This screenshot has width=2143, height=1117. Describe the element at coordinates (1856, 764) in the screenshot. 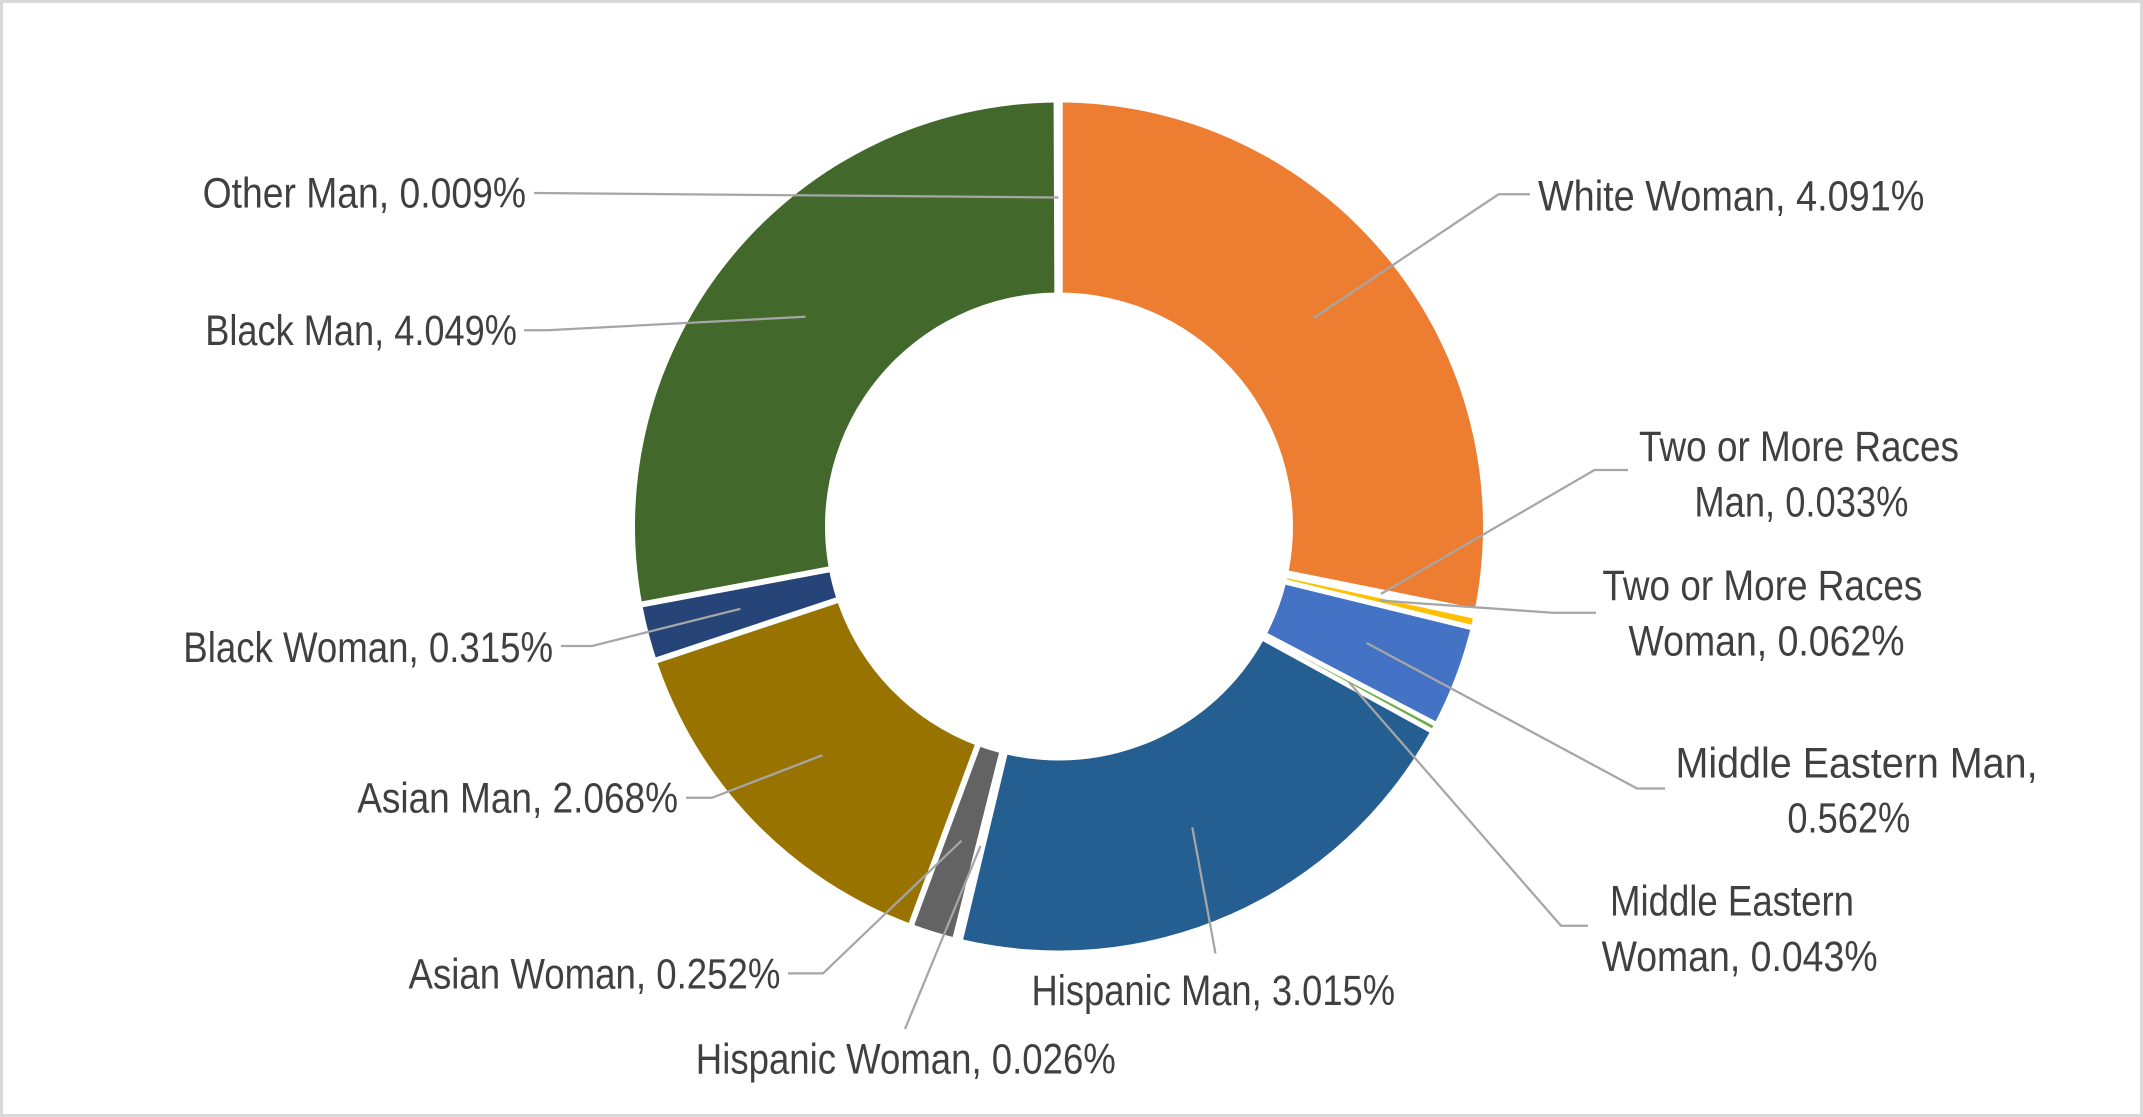

I see `svg-text: Middle Eastern Man,` at that location.